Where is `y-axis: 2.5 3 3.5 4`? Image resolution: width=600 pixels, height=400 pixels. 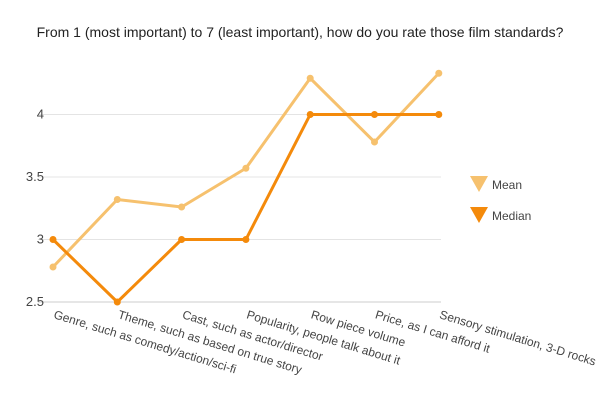 y-axis: 2.5 3 3.5 4 is located at coordinates (35, 208).